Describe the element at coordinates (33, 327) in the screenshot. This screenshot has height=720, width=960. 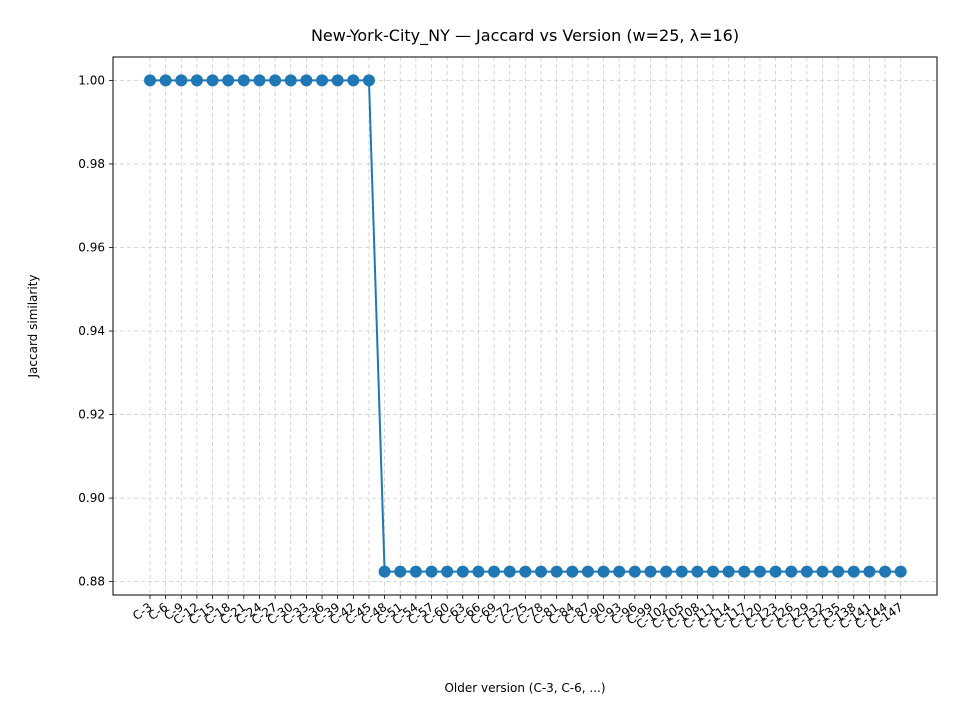
I see `y-axis-label: Jaccard similarity` at that location.